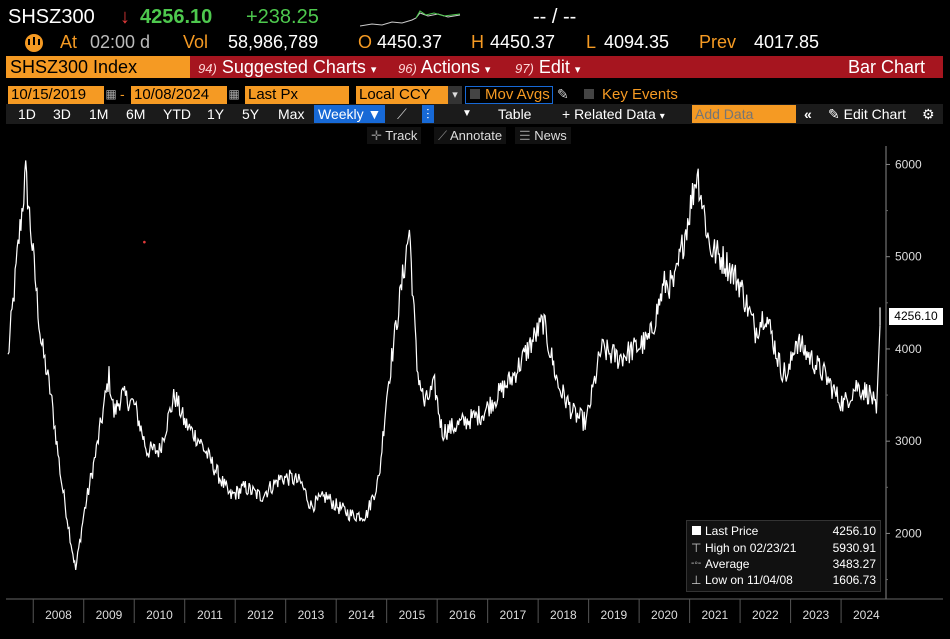  What do you see at coordinates (216, 114) in the screenshot?
I see `range-1y: 1Y` at bounding box center [216, 114].